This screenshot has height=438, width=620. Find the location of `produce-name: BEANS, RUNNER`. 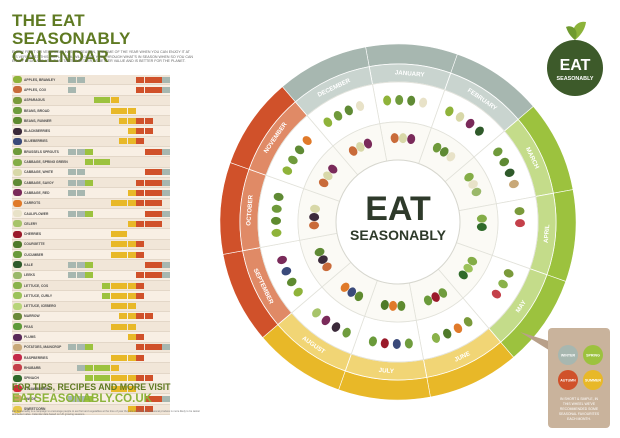

produce-name: BEANS, RUNNER is located at coordinates (38, 120).